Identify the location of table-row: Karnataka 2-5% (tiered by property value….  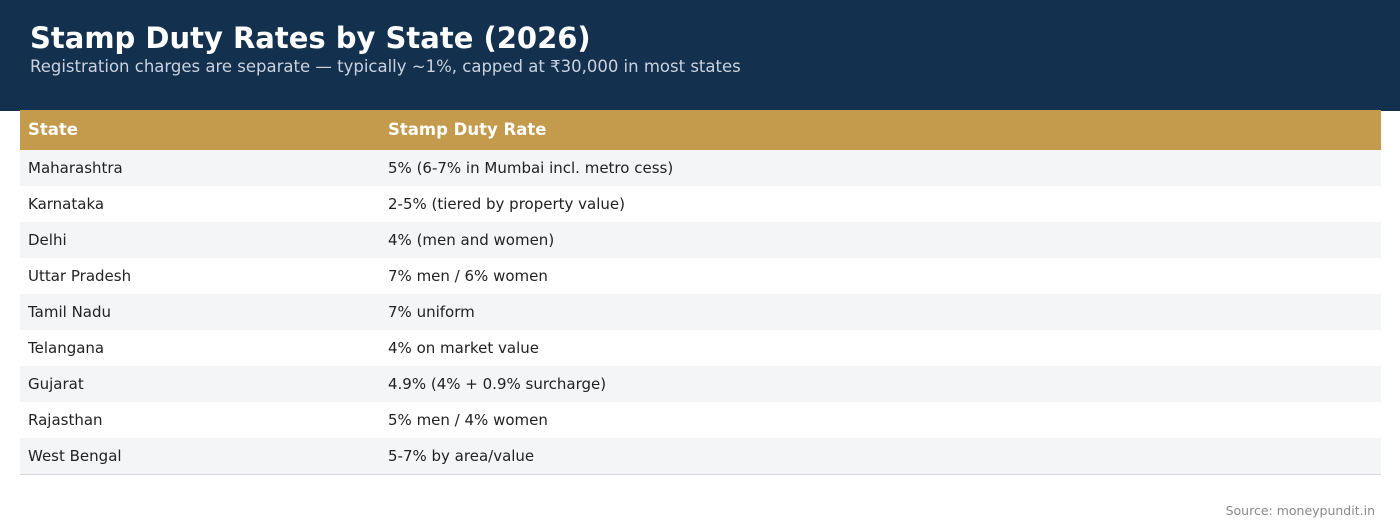
(700, 204).